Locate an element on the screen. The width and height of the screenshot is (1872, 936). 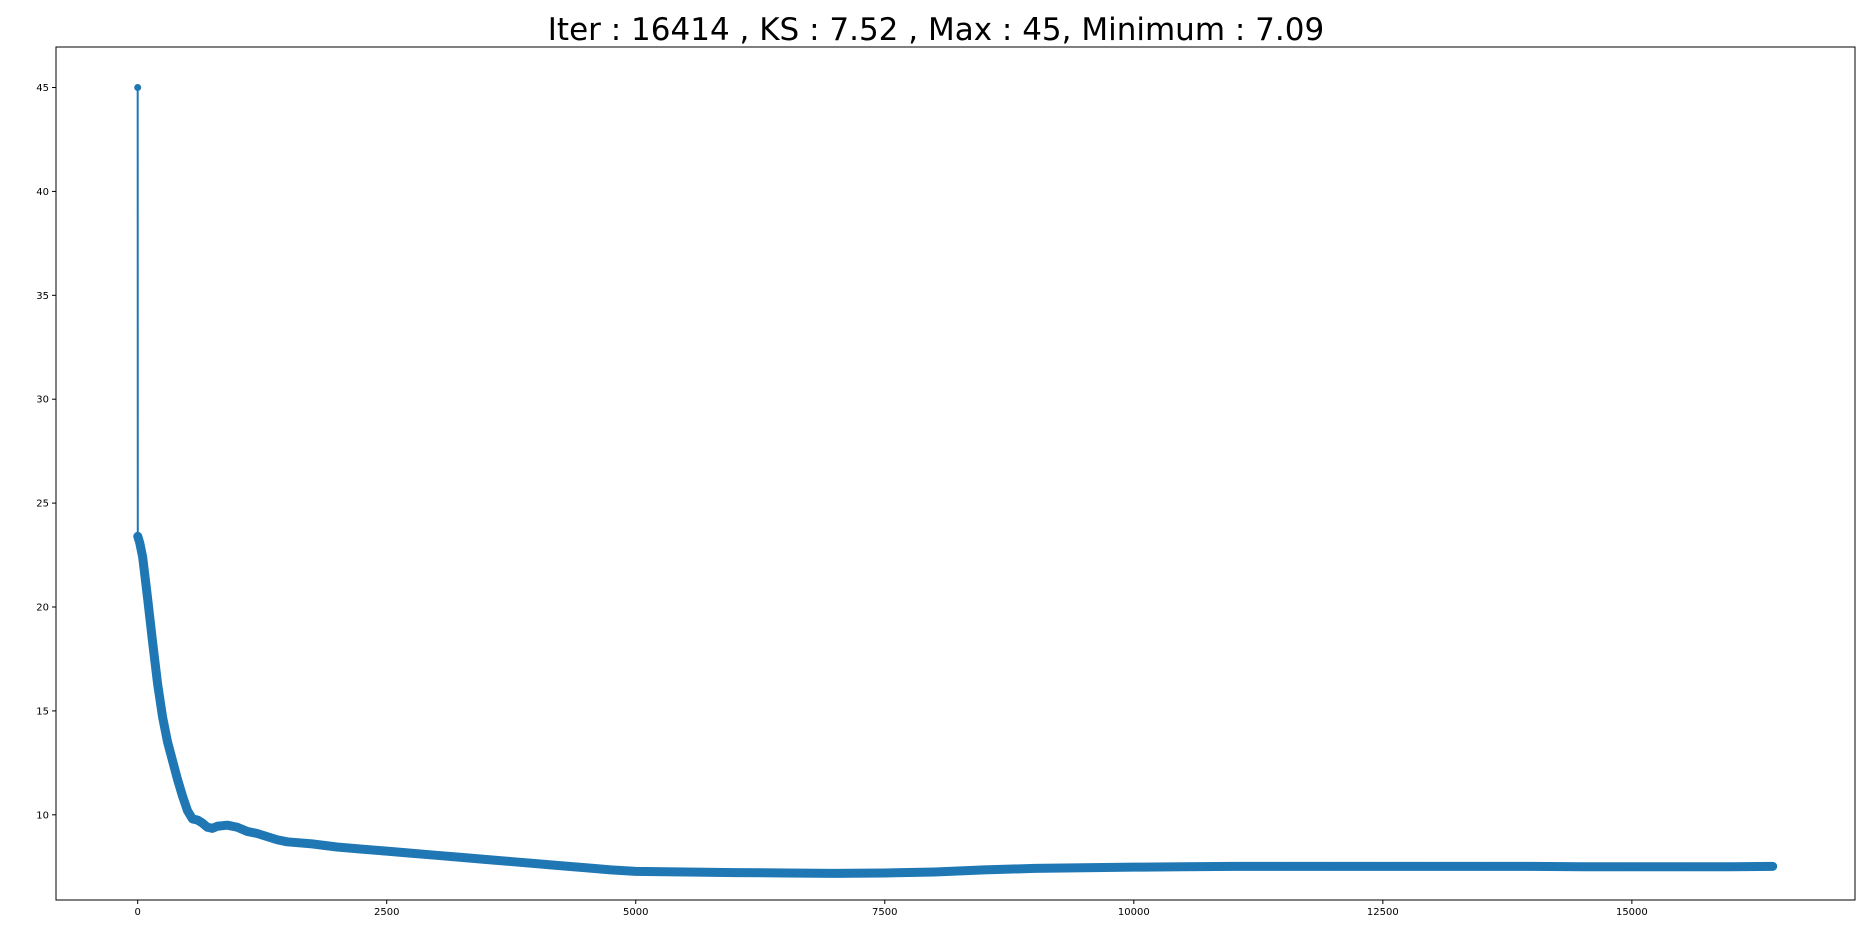
x-tick-label: 7500 is located at coordinates (884, 912).